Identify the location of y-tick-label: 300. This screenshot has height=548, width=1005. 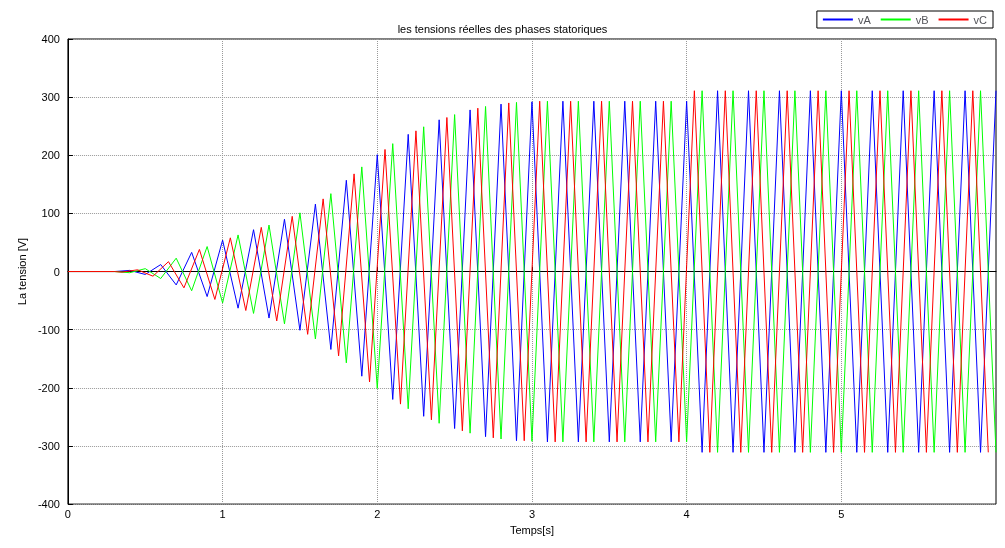
(50, 97).